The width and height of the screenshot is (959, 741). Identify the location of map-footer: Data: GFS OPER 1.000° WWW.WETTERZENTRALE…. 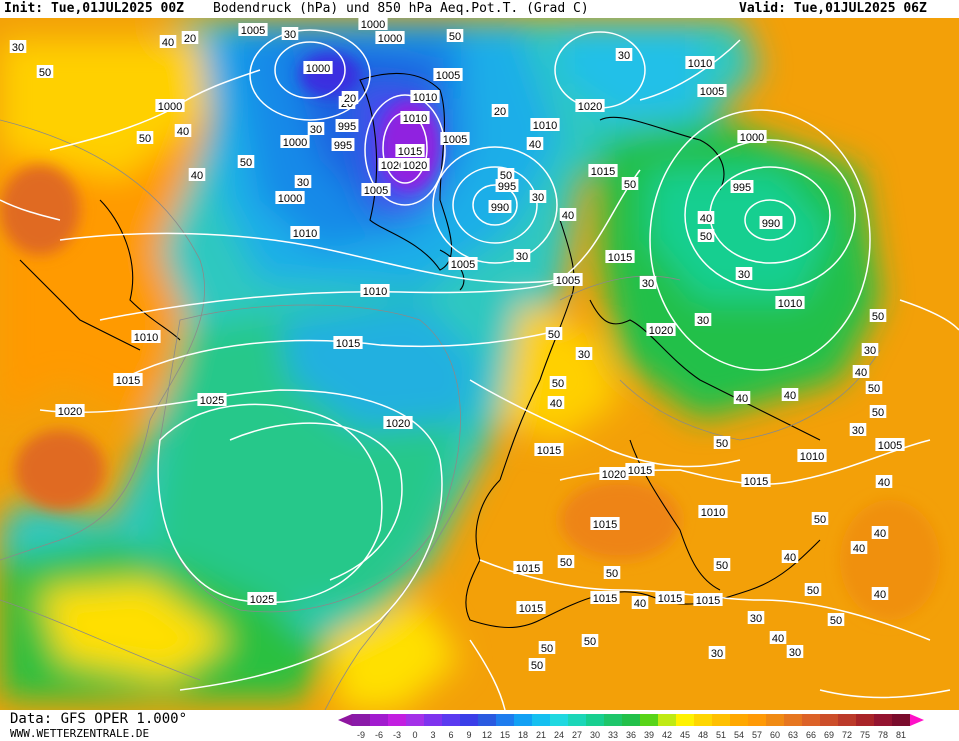
(479, 725).